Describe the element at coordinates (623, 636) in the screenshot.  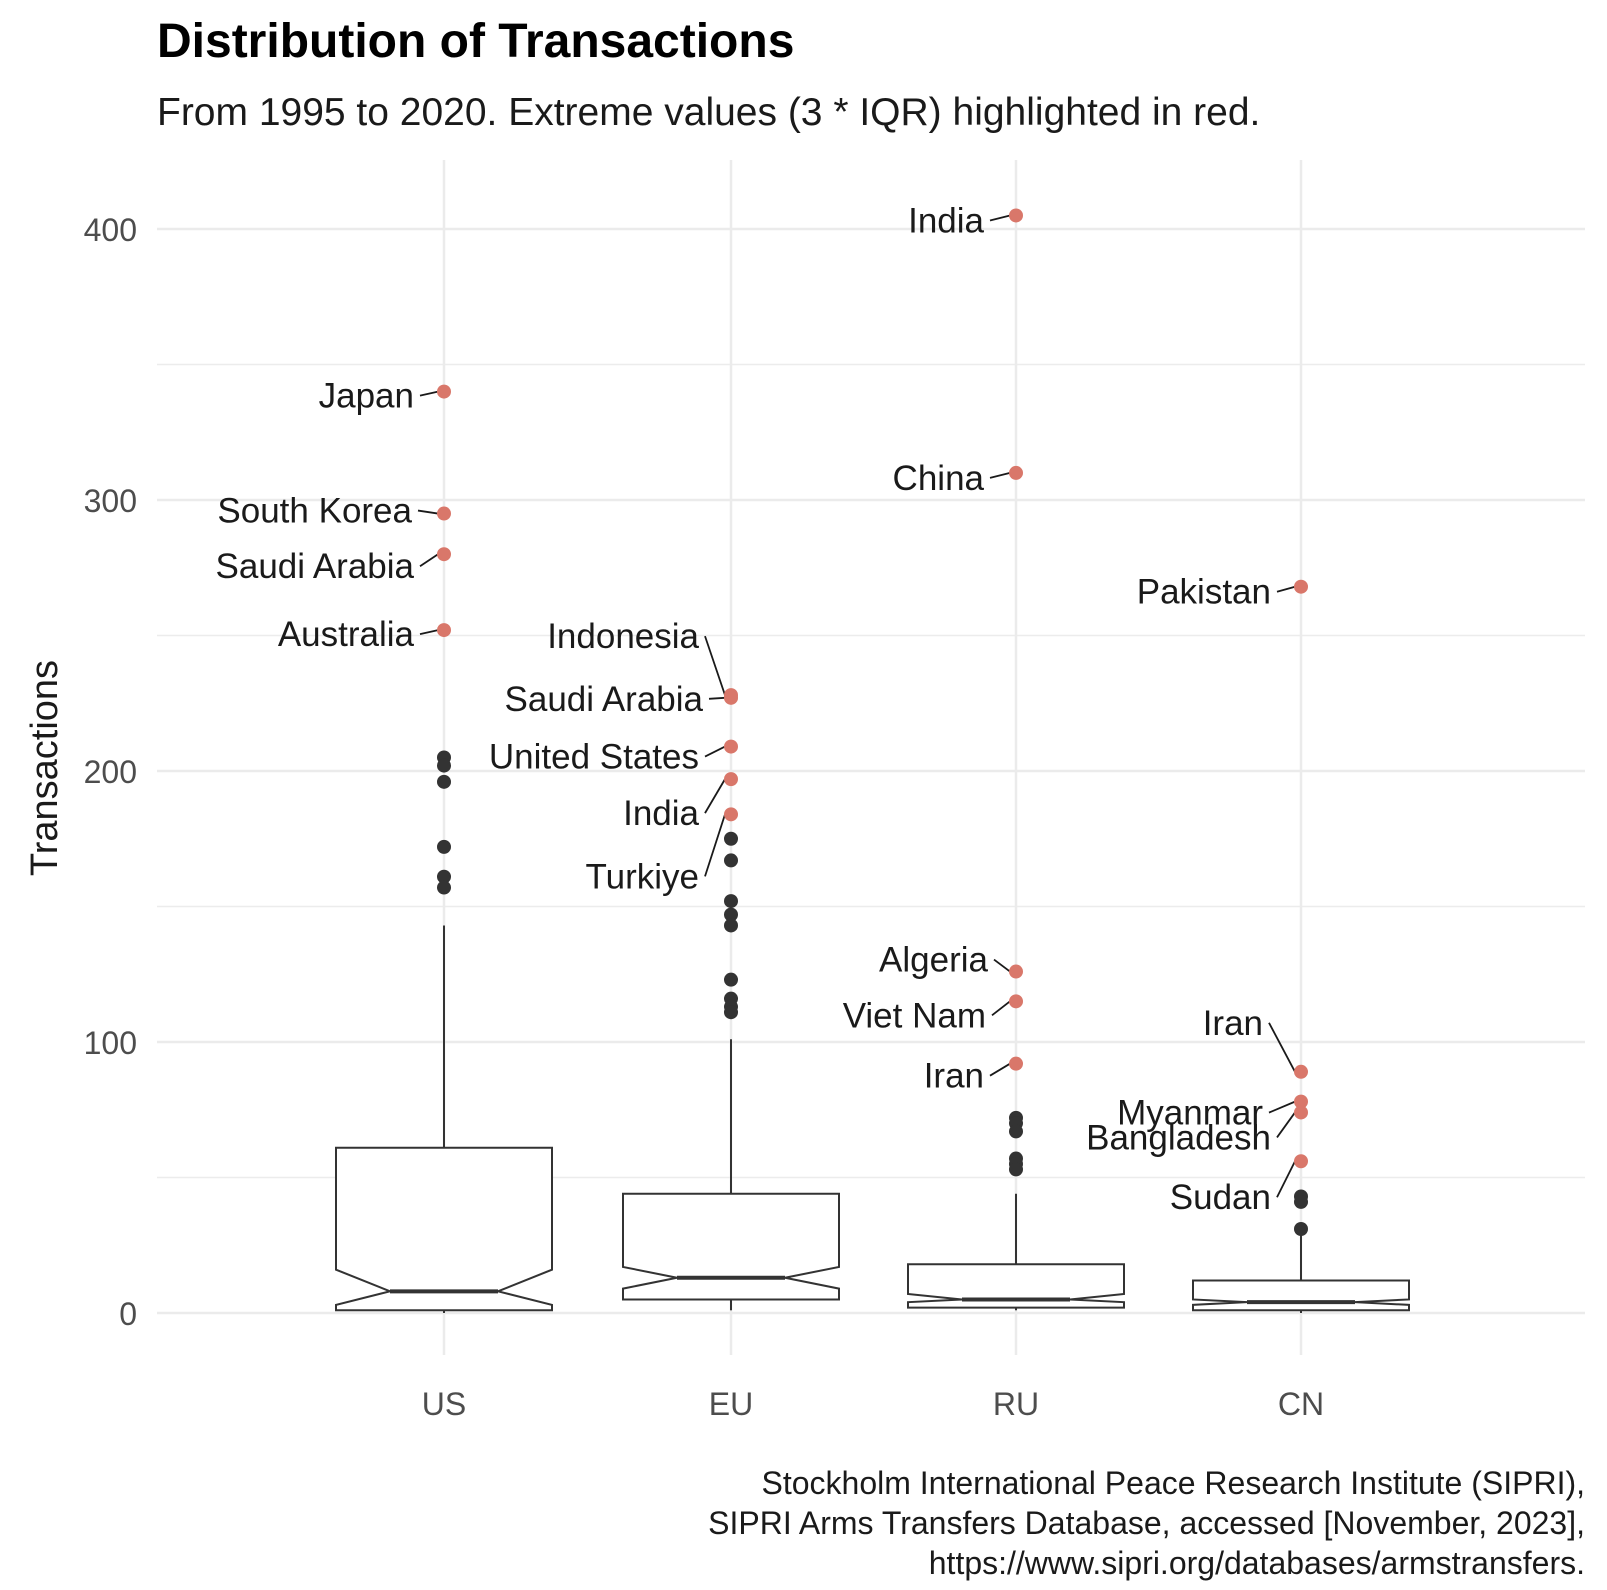
I see `extreme-label: Indonesia` at that location.